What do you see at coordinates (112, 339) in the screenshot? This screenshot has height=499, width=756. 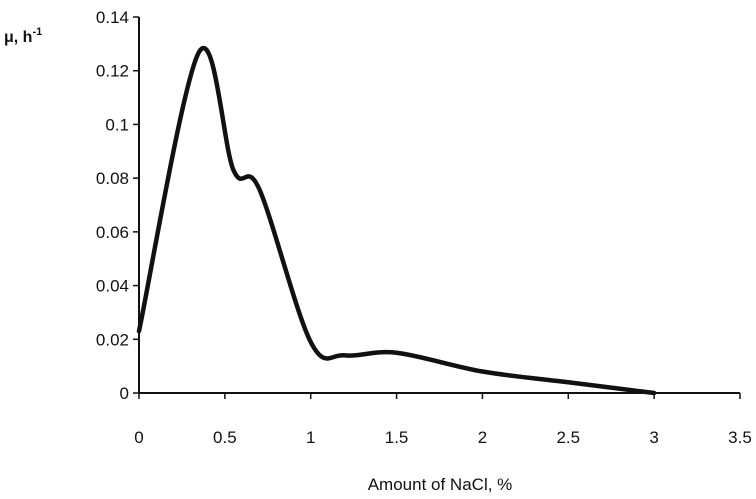 I see `y-tick-label: 0.02` at bounding box center [112, 339].